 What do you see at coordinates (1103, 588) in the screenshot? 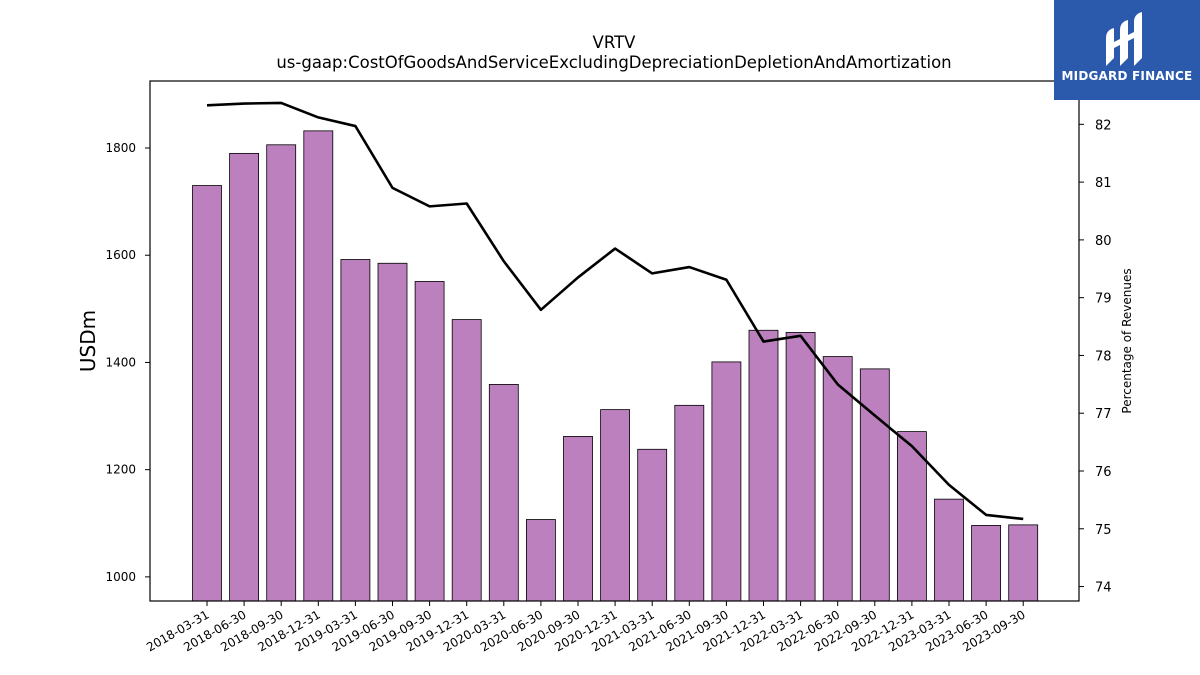
I see `y2-tick-label: 74` at bounding box center [1103, 588].